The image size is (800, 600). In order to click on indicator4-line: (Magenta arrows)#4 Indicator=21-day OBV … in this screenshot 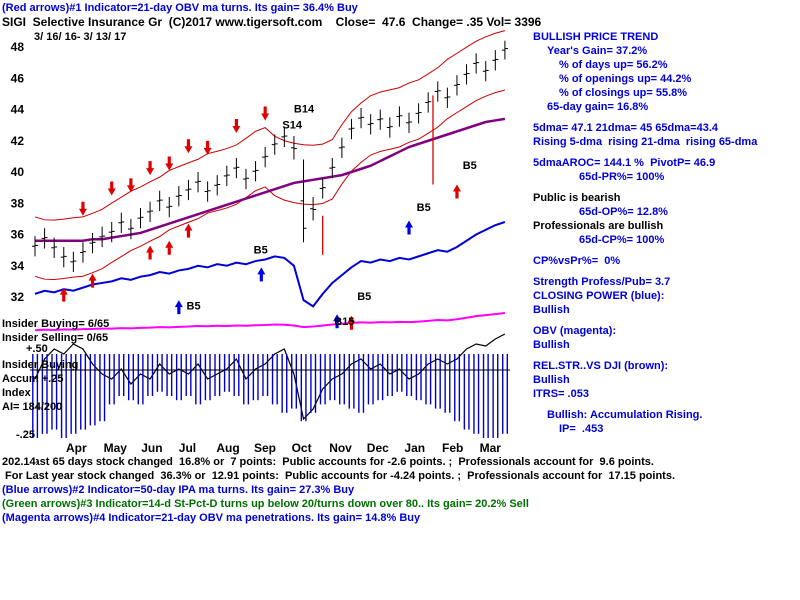, I will do `click(211, 518)`.